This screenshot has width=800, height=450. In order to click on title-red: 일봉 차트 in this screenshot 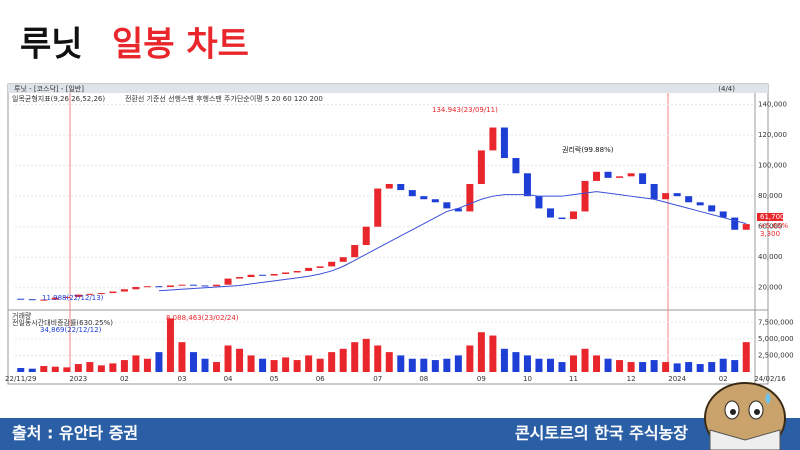, I will do `click(180, 45)`.